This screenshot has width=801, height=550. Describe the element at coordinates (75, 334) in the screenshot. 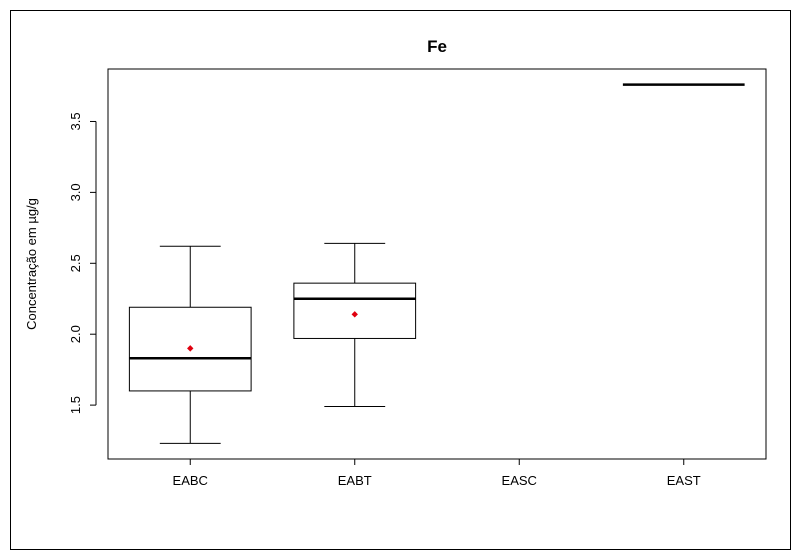

I see `y-tick-label: 2.0` at that location.